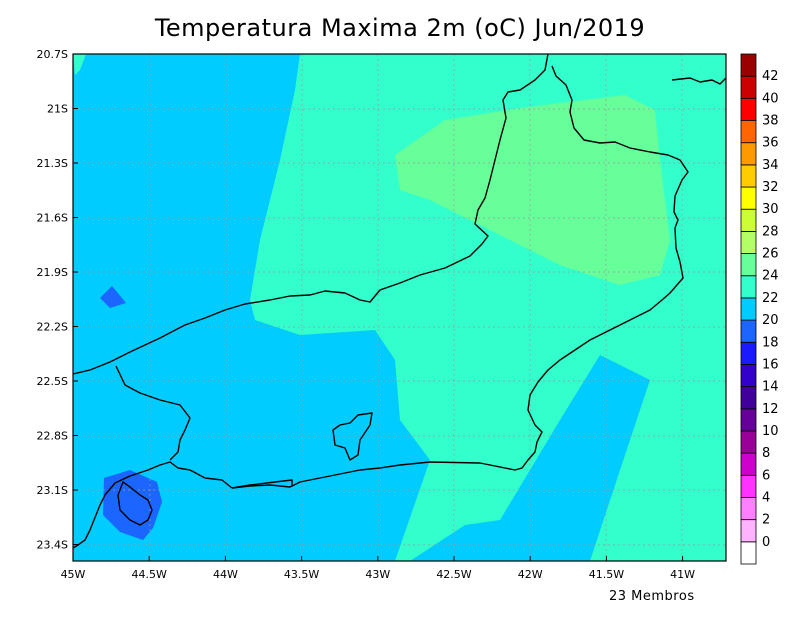 The height and width of the screenshot is (618, 800). What do you see at coordinates (52, 545) in the screenshot?
I see `latitude-label: 23.4S` at bounding box center [52, 545].